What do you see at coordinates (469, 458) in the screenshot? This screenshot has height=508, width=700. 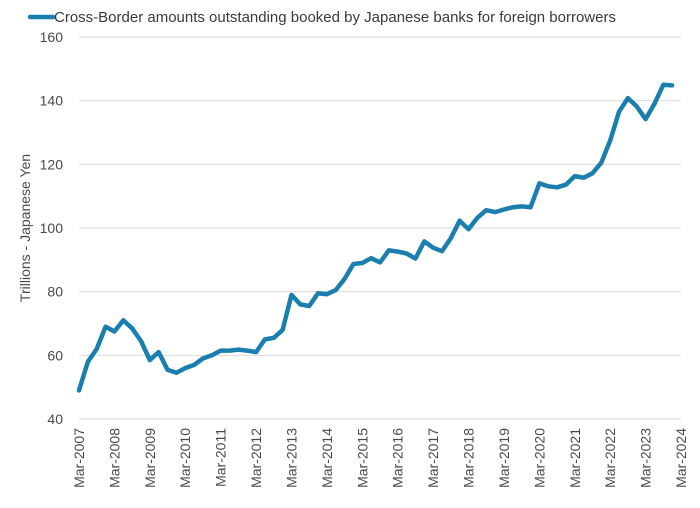 I see `x-tick-label: Mar-2018` at bounding box center [469, 458].